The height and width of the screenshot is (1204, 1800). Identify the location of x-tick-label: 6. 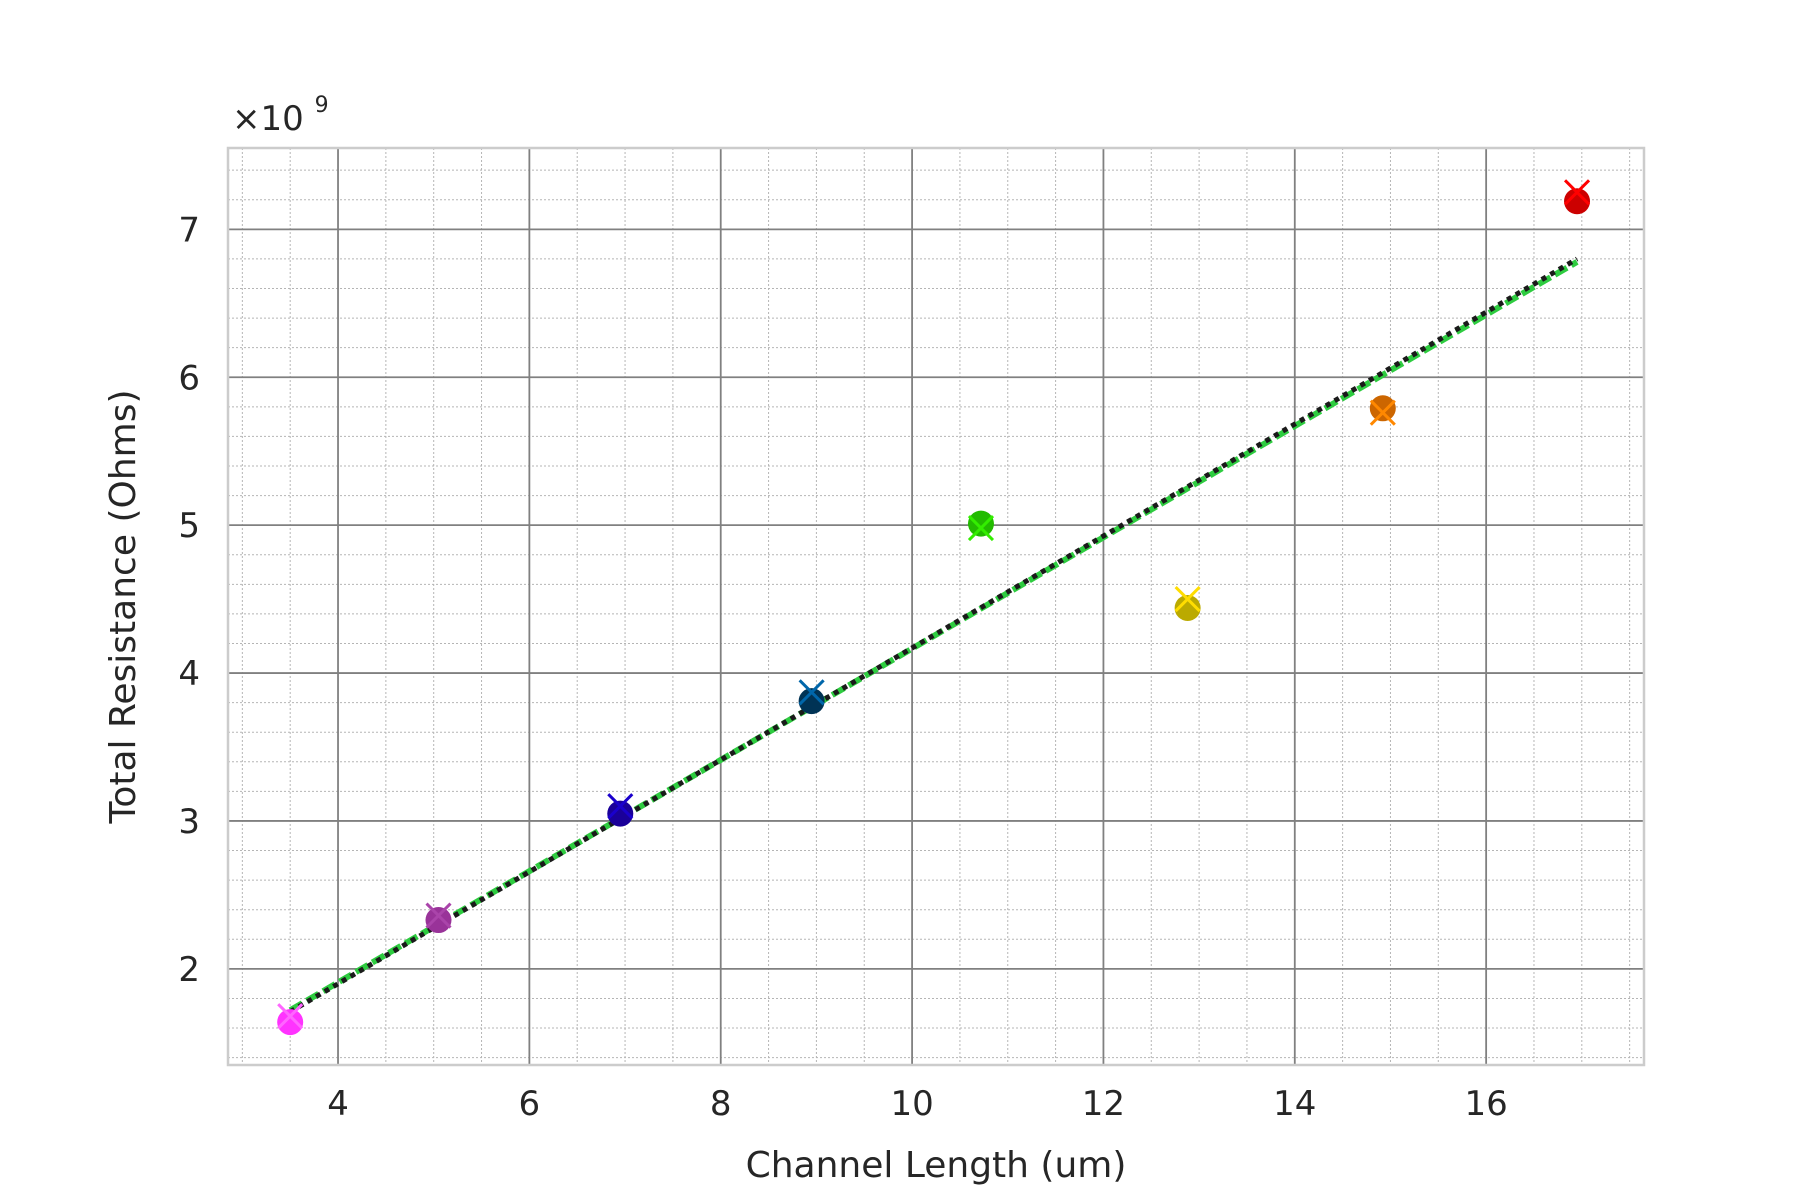
(530, 1104).